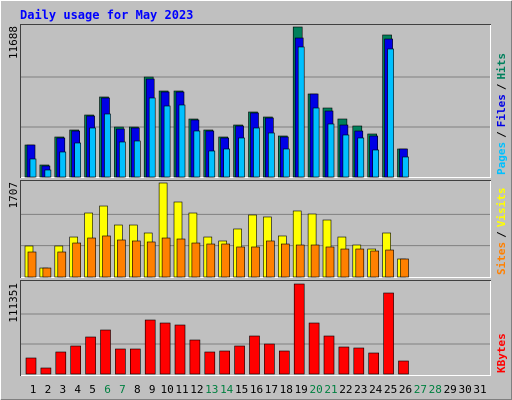 The height and width of the screenshot is (400, 512). What do you see at coordinates (501, 232) in the screenshot?
I see `legend: Sites / Visits` at bounding box center [501, 232].